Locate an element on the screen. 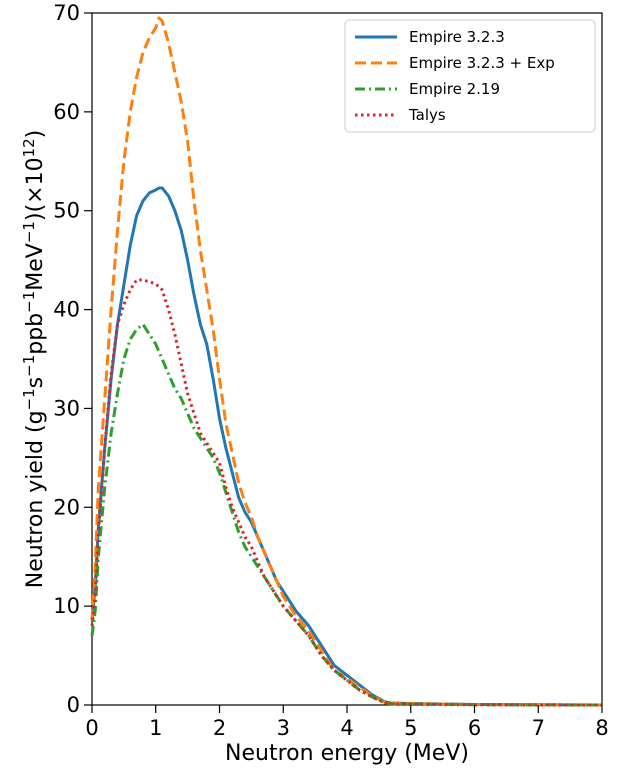  x-axis-title: Neutron energy (MeV) is located at coordinates (347, 753).